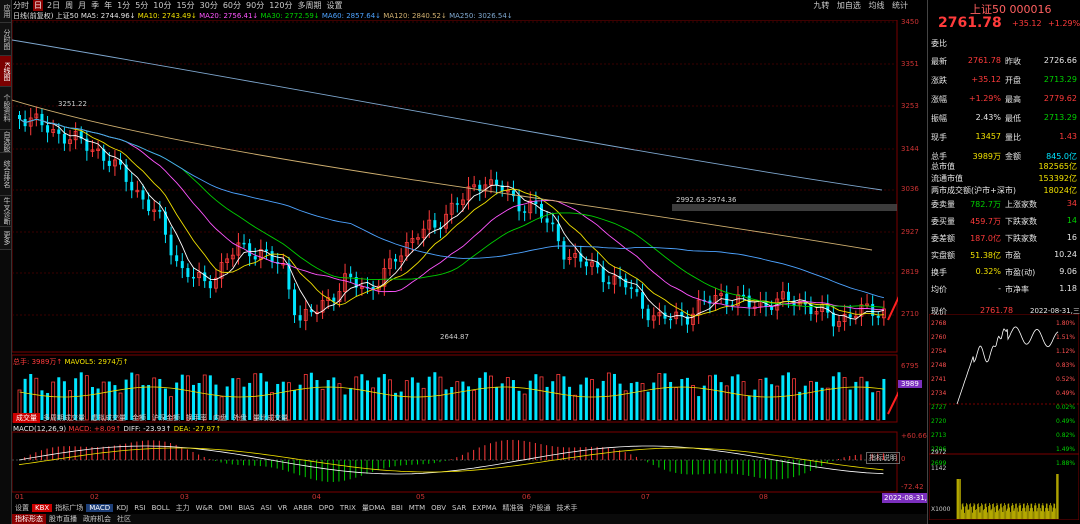 This screenshot has height=524, width=1080. I want to click on indicator-tab: DMI, so click(225, 508).